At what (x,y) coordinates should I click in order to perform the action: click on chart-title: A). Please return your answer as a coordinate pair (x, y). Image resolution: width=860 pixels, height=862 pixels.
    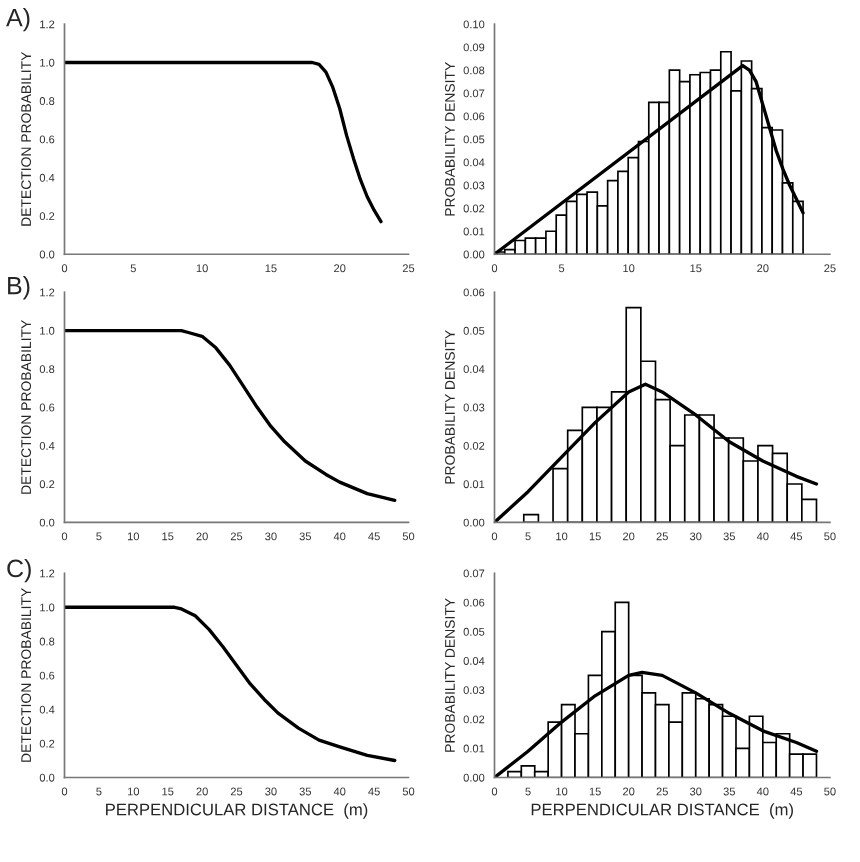
    Looking at the image, I should click on (18, 20).